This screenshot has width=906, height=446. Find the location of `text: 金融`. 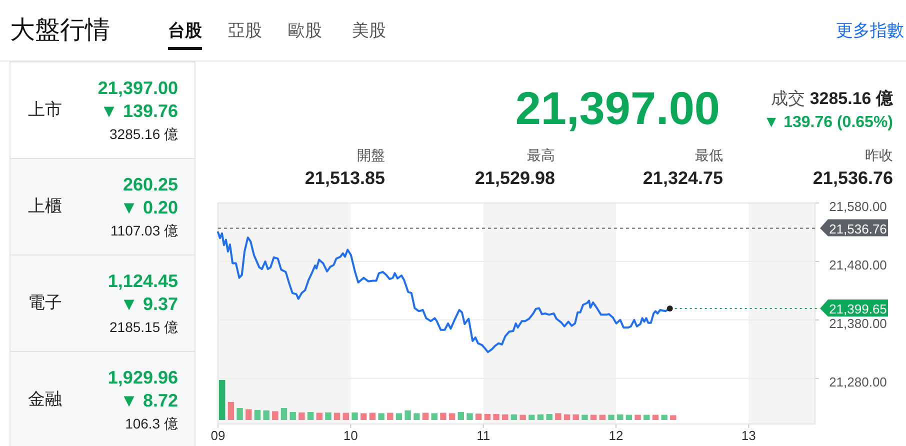

text: 金融 is located at coordinates (45, 399).